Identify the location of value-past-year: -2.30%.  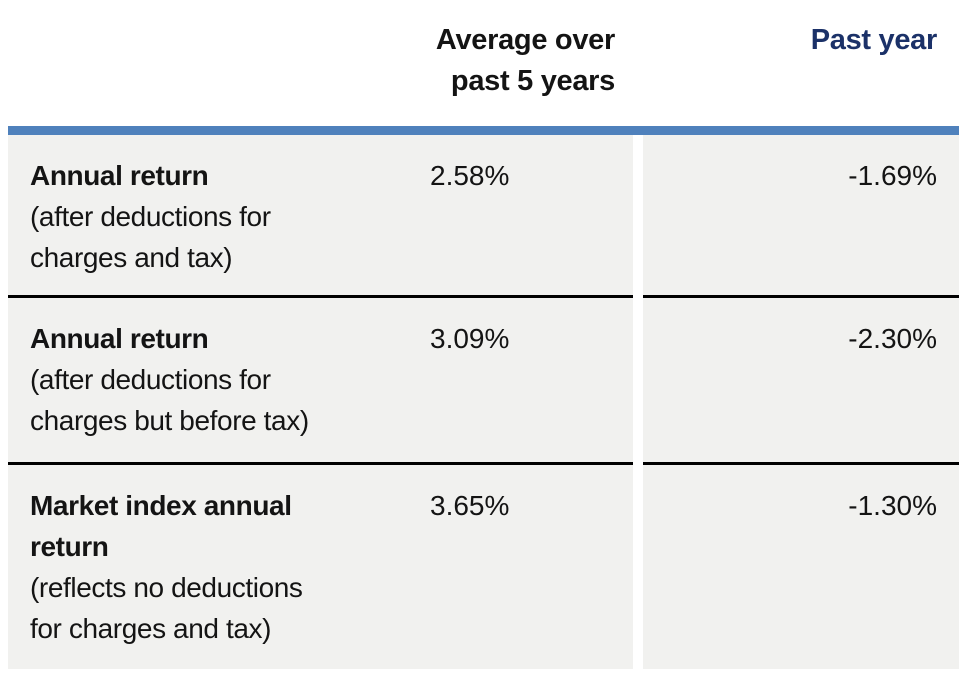
(892, 338).